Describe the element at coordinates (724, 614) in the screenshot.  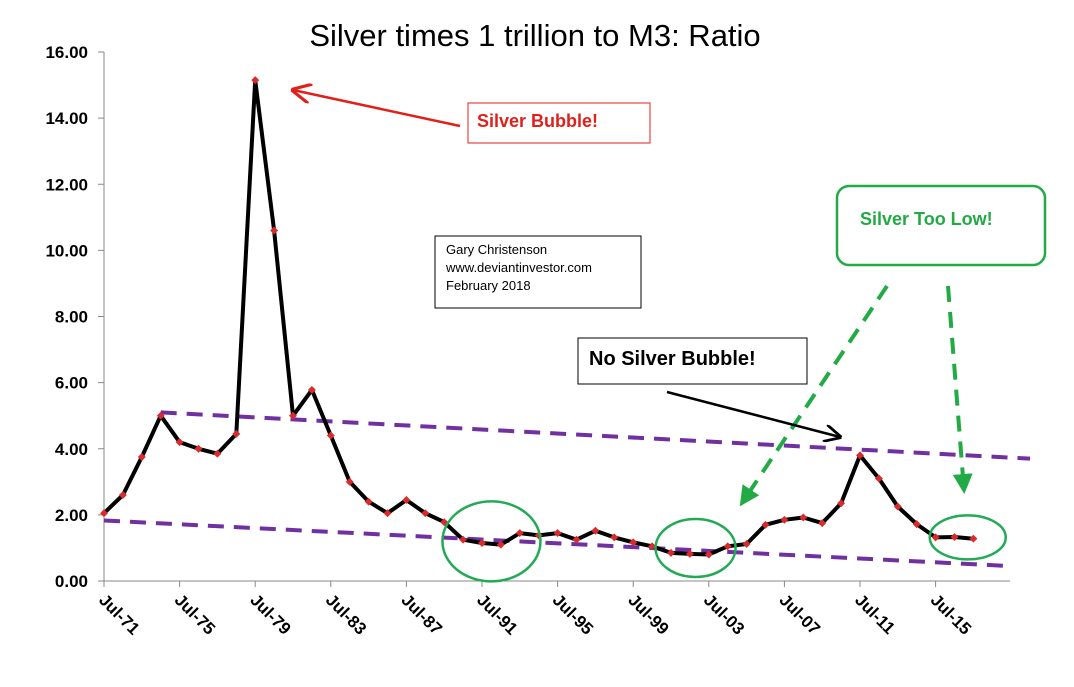
I see `x-tick-label: Jul-03` at that location.